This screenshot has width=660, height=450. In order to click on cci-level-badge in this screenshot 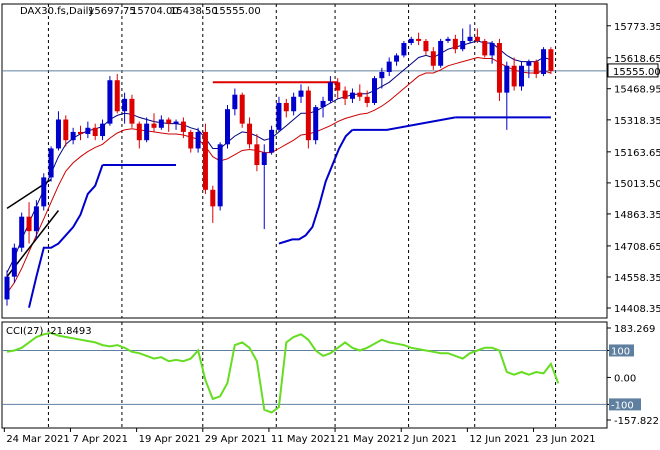, I will do `click(625, 404)`.